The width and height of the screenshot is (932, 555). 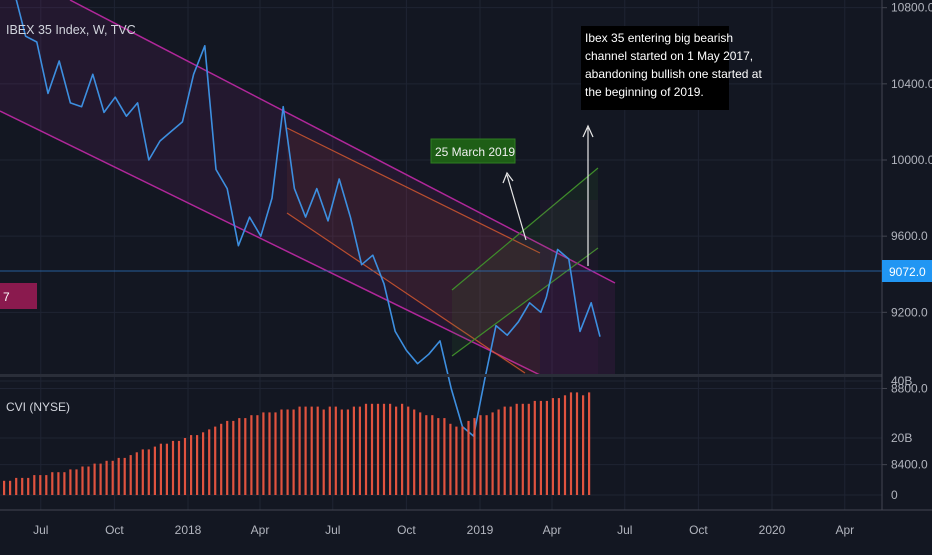 What do you see at coordinates (552, 530) in the screenshot?
I see `time-tick-label: Apr` at bounding box center [552, 530].